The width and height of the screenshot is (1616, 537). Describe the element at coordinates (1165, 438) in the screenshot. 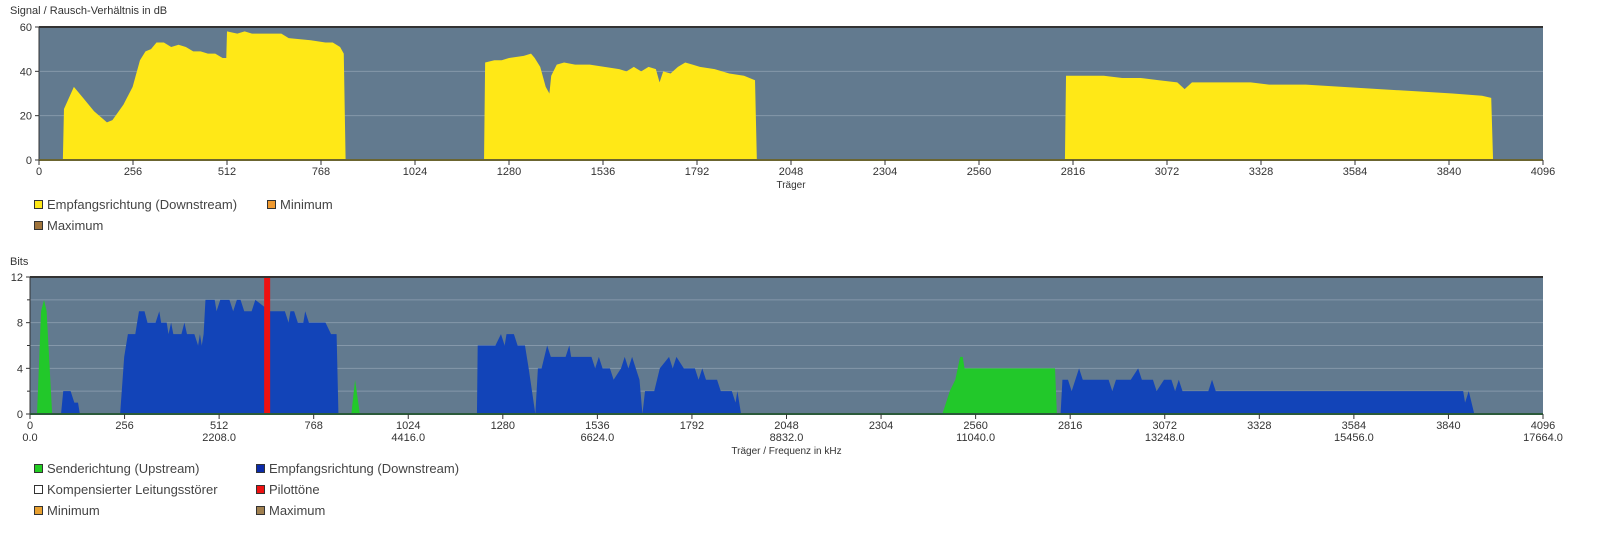

I see `x-freq-label: 13248.0` at that location.